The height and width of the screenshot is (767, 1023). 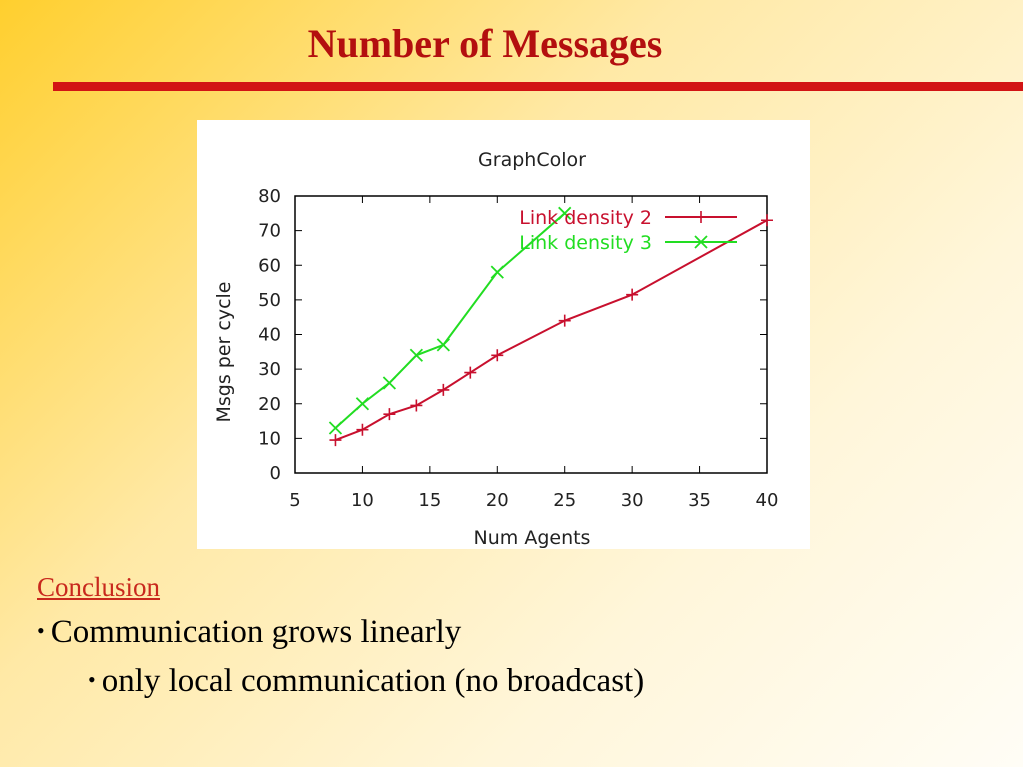 I want to click on legend-entry: Link density 2, so click(x=628, y=218).